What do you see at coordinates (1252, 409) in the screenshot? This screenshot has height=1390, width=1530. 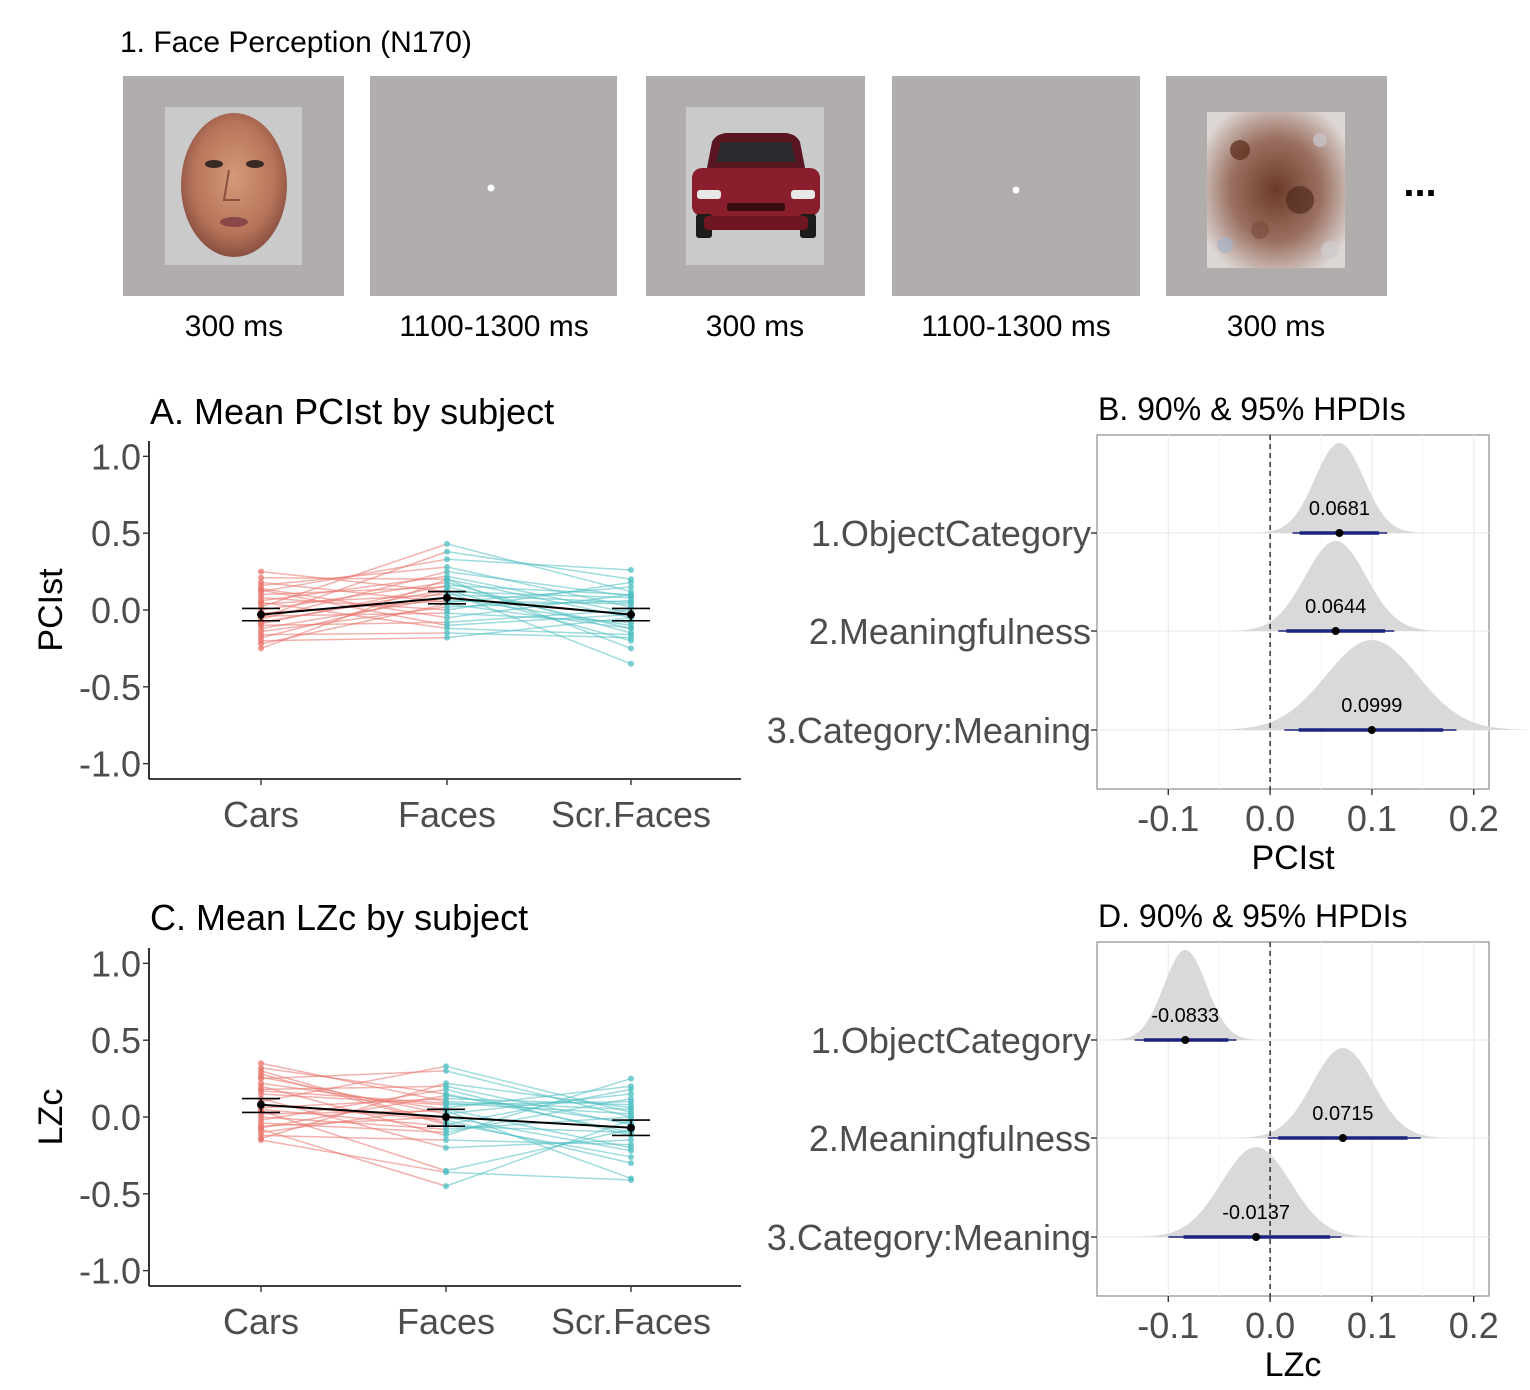 I see `panel-title: B. 90% & 95% HPDIs` at bounding box center [1252, 409].